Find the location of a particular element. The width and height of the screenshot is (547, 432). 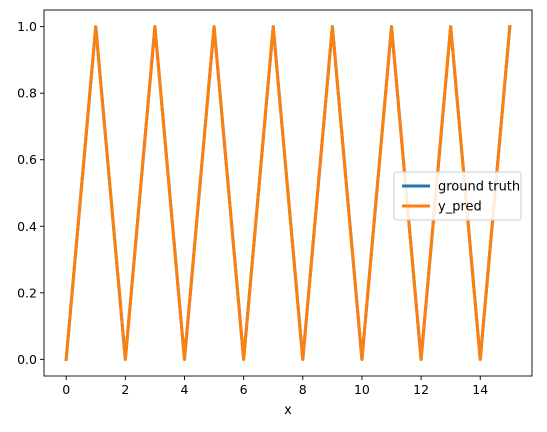

x-tick-label: 2 is located at coordinates (125, 389).